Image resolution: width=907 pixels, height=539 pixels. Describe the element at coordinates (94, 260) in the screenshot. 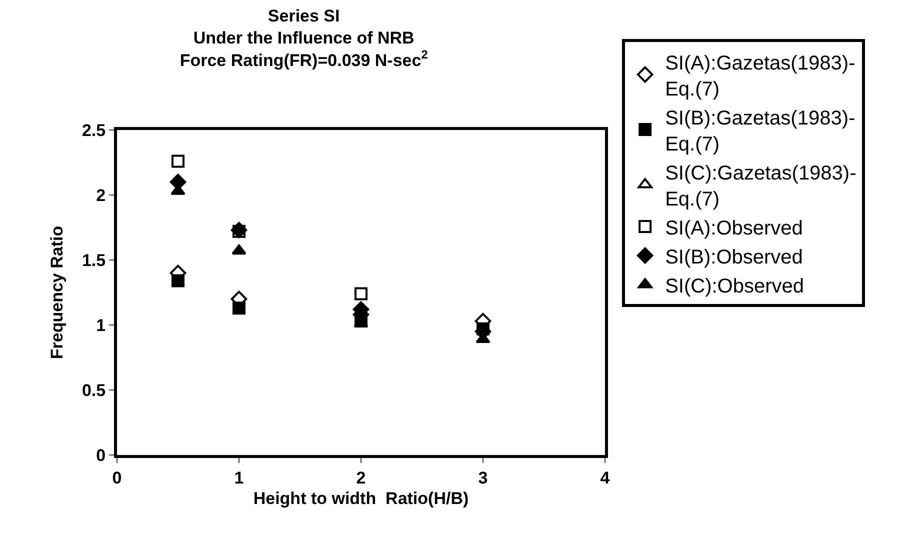

I see `y-tick-label: 1.5` at that location.